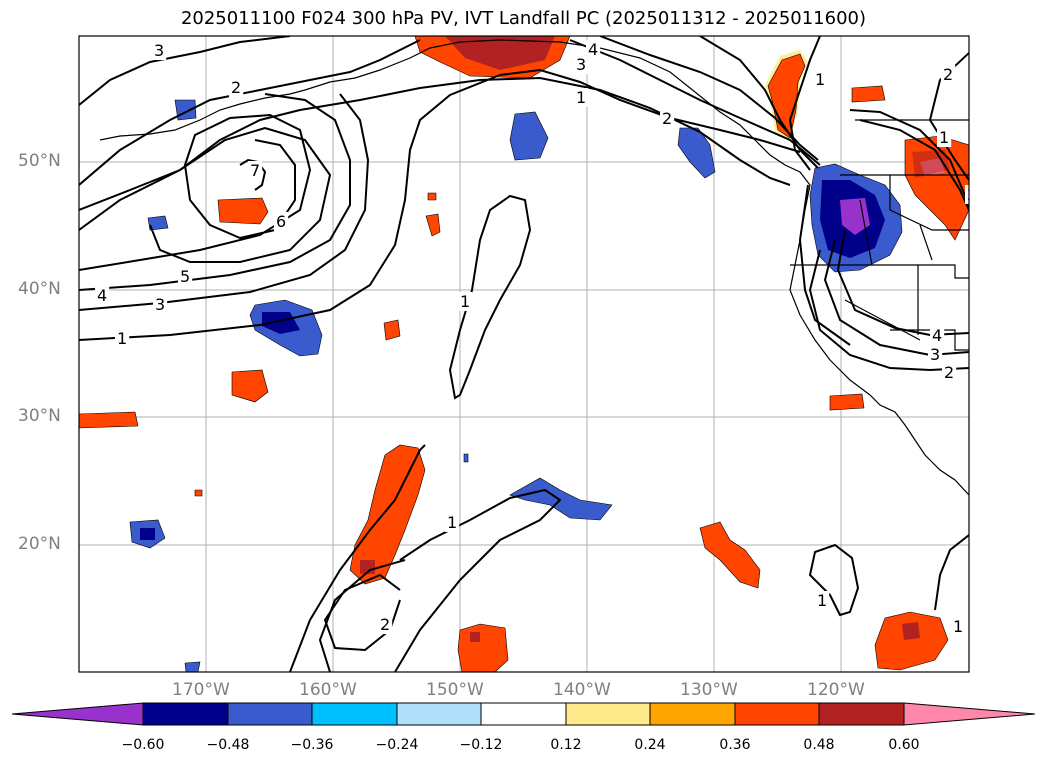 The width and height of the screenshot is (1047, 765). Describe the element at coordinates (397, 745) in the screenshot. I see `colorbar-tick-label: −0.24` at that location.